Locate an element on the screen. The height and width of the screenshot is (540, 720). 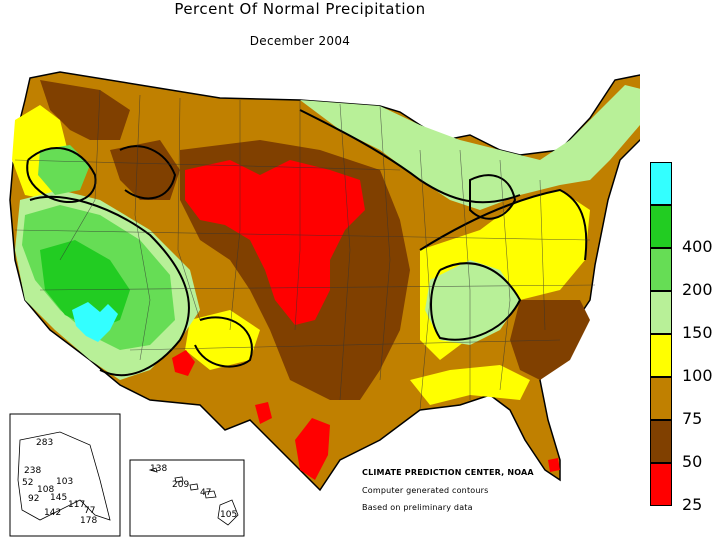
alaska-outline is located at coordinates (64, 476).